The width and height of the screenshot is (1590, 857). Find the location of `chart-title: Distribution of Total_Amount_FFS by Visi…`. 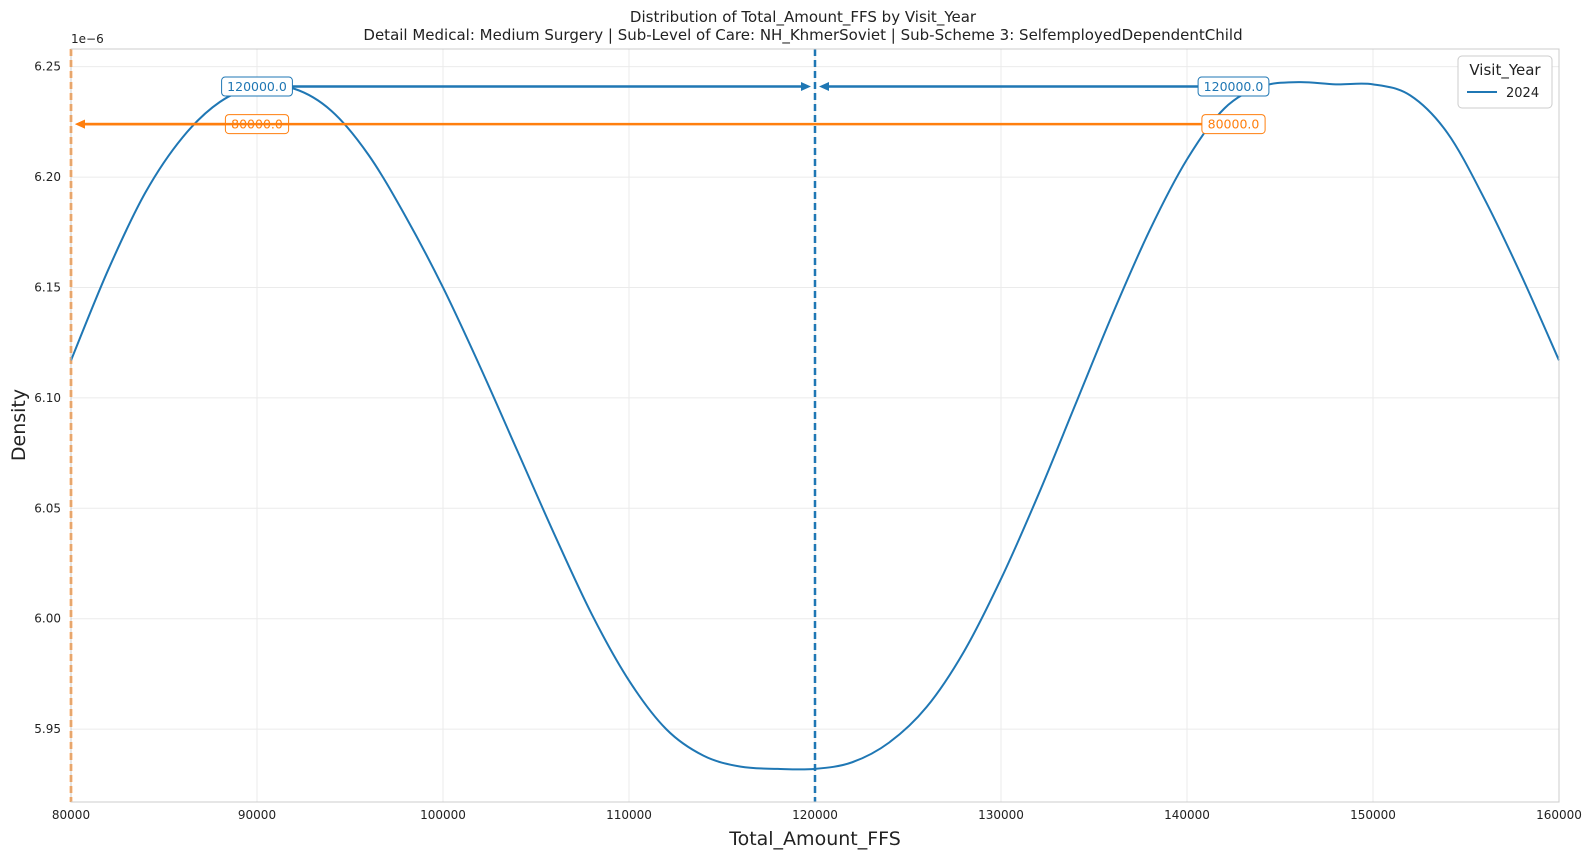

chart-title: Distribution of Total_Amount_FFS by Visi… is located at coordinates (803, 17).